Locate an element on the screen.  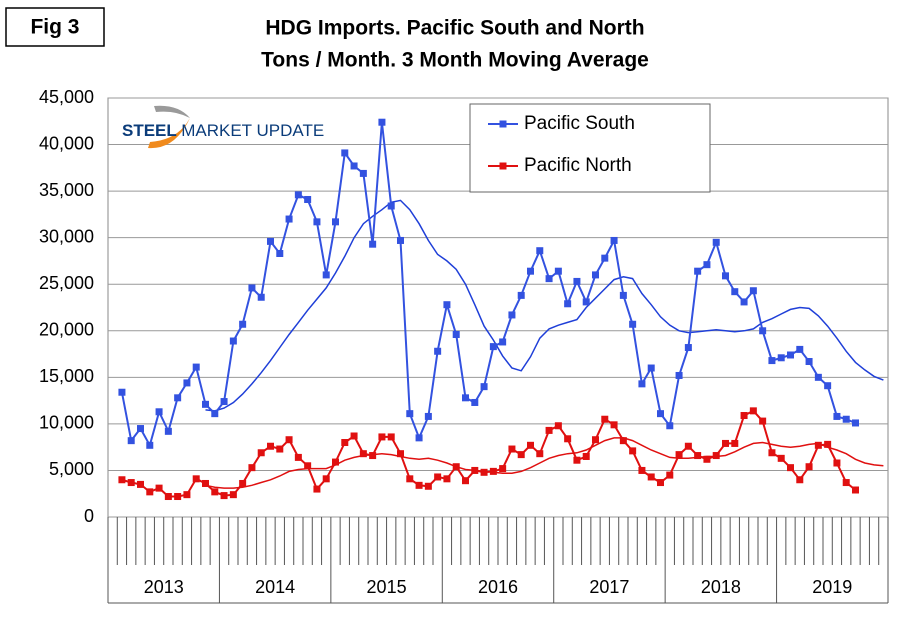
legend-label: Pacific North is located at coordinates (578, 165).